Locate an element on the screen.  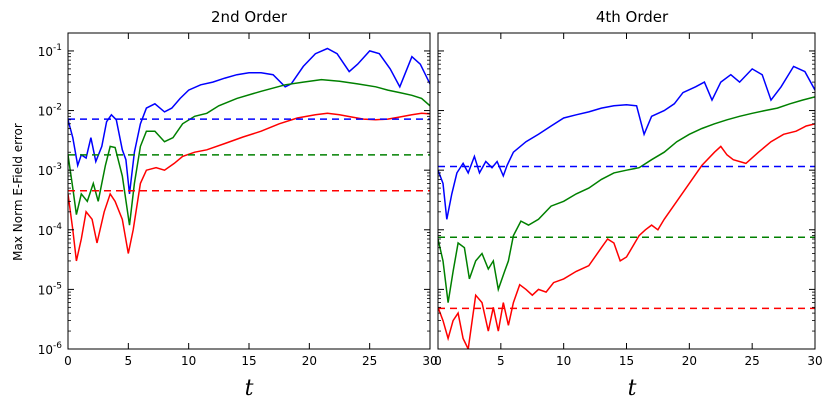
panel-title: 2nd Order is located at coordinates (249, 17).